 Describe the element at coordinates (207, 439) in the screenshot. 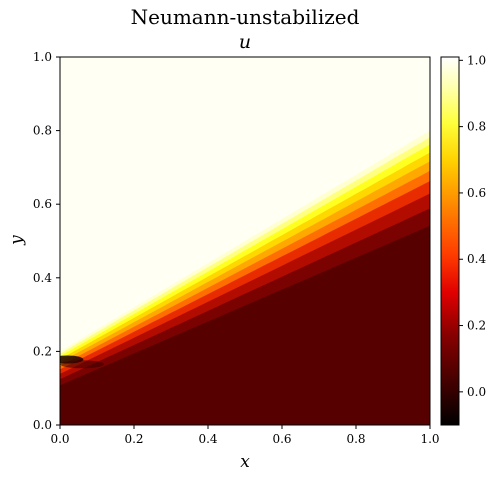

I see `x-tick-label: 0.4` at that location.